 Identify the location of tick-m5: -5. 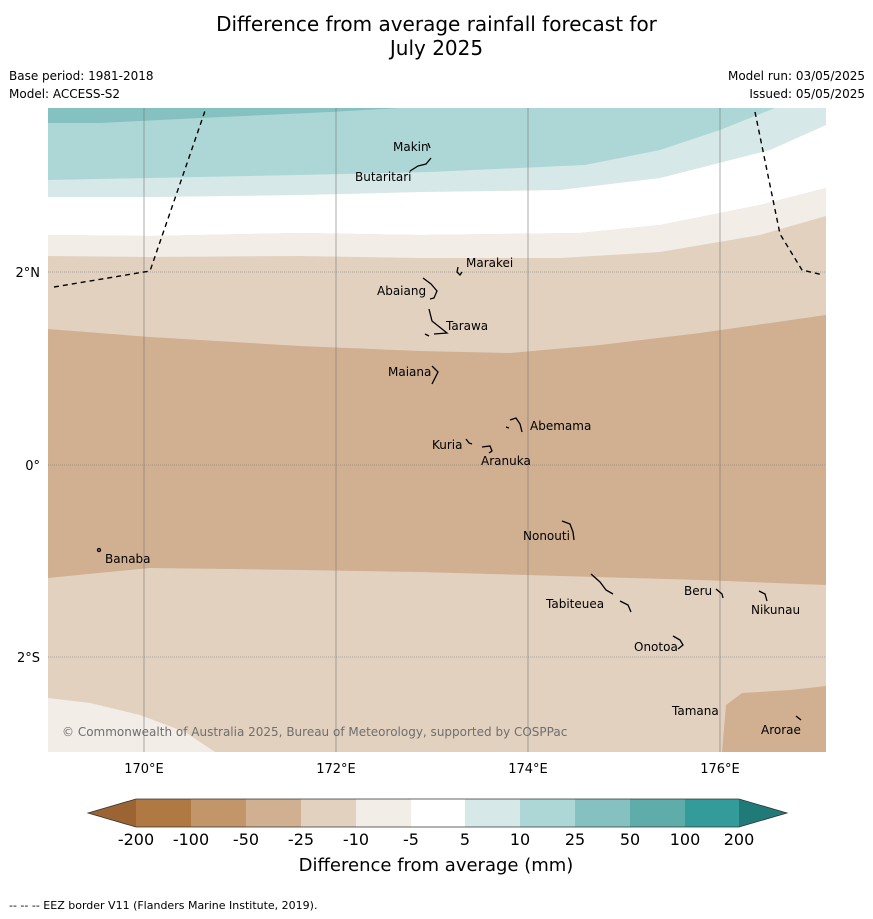
(411, 839).